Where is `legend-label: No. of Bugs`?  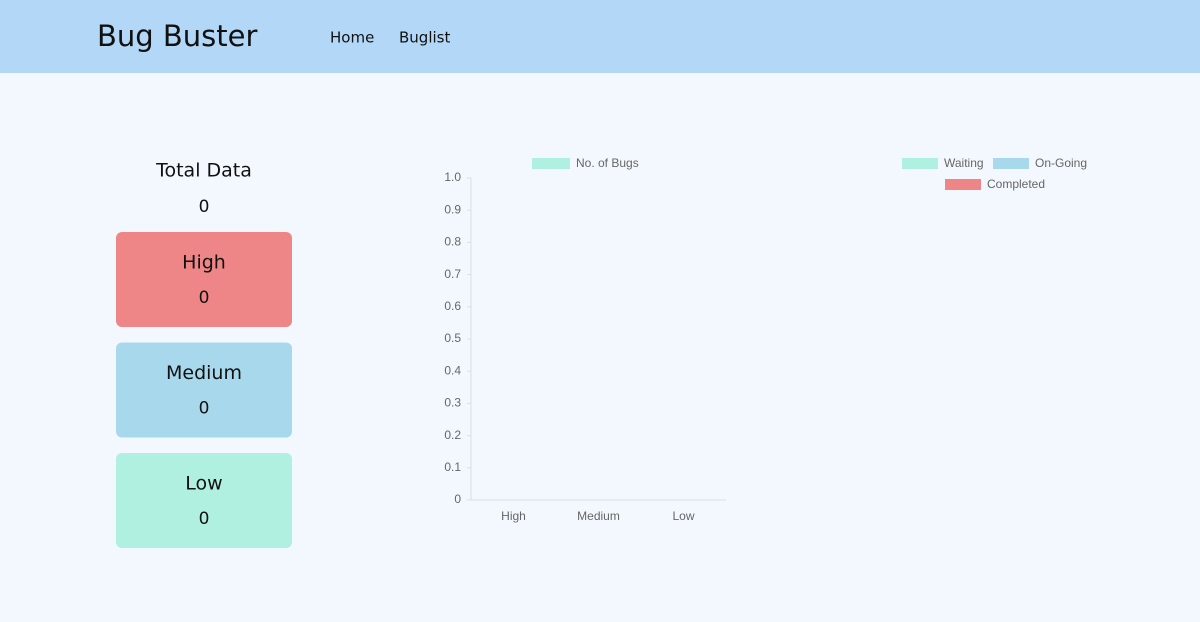 legend-label: No. of Bugs is located at coordinates (607, 163).